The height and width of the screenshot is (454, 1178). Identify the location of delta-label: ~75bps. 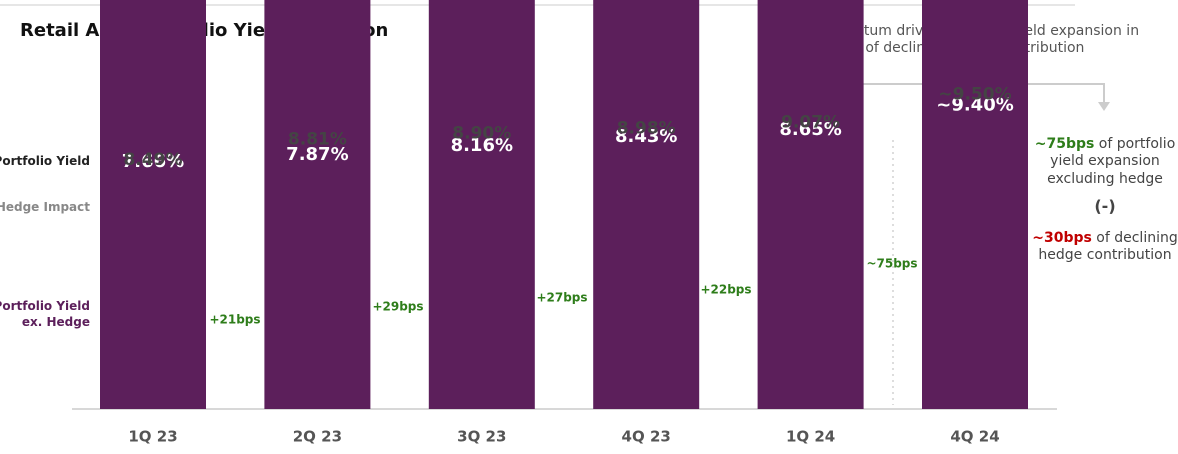
(891, 264).